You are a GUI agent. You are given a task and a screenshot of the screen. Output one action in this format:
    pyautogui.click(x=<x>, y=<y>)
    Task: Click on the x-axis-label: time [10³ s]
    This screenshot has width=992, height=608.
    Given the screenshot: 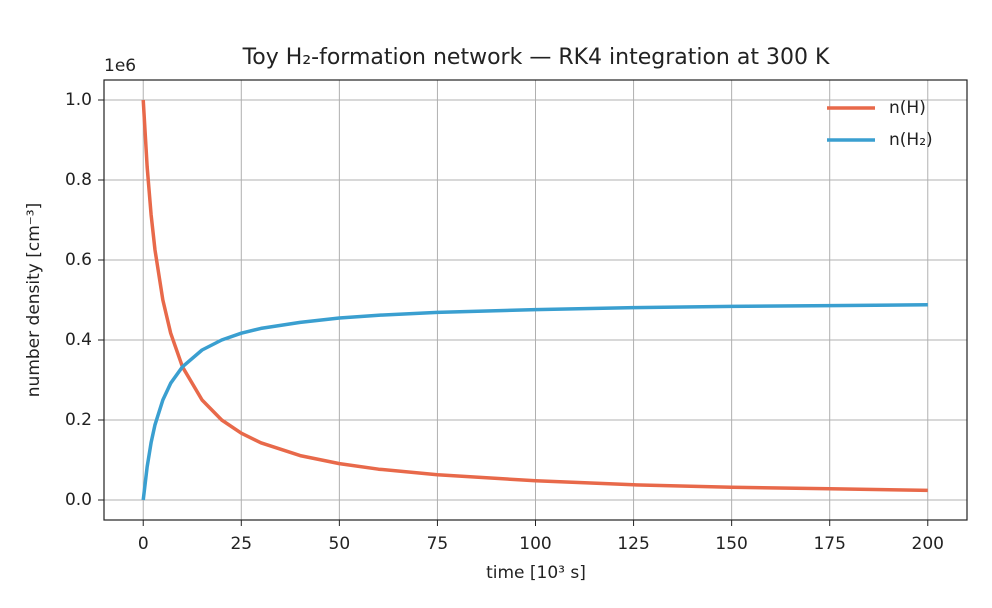 What is the action you would take?
    pyautogui.click(x=536, y=573)
    